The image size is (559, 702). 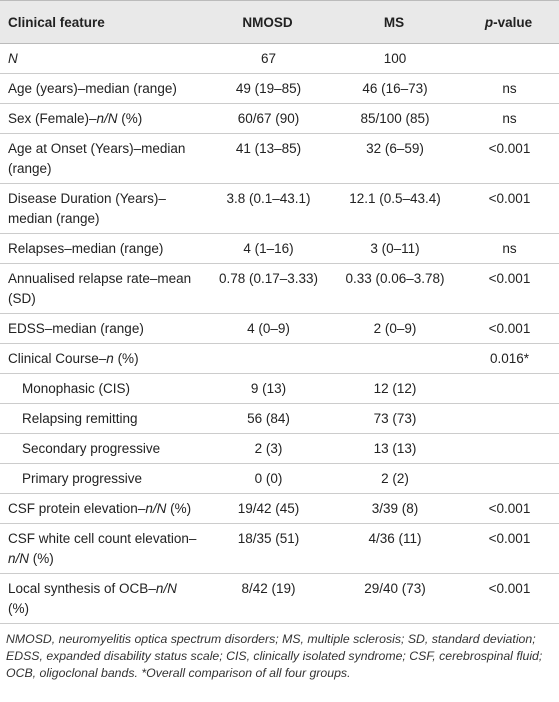 I want to click on cell: 73 (73), so click(x=394, y=418).